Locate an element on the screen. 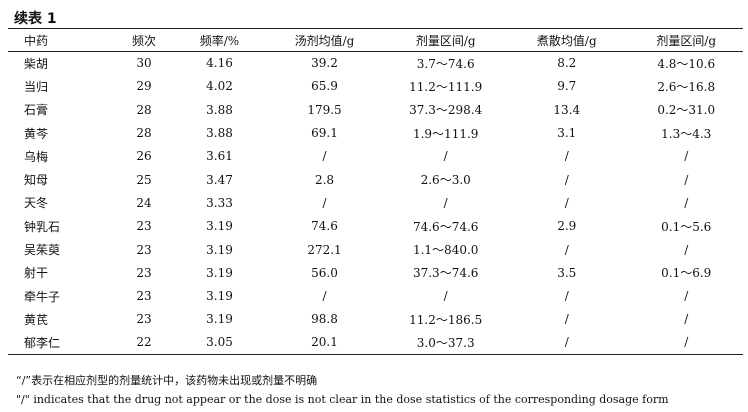  cell-frequency: 29 is located at coordinates (144, 86).